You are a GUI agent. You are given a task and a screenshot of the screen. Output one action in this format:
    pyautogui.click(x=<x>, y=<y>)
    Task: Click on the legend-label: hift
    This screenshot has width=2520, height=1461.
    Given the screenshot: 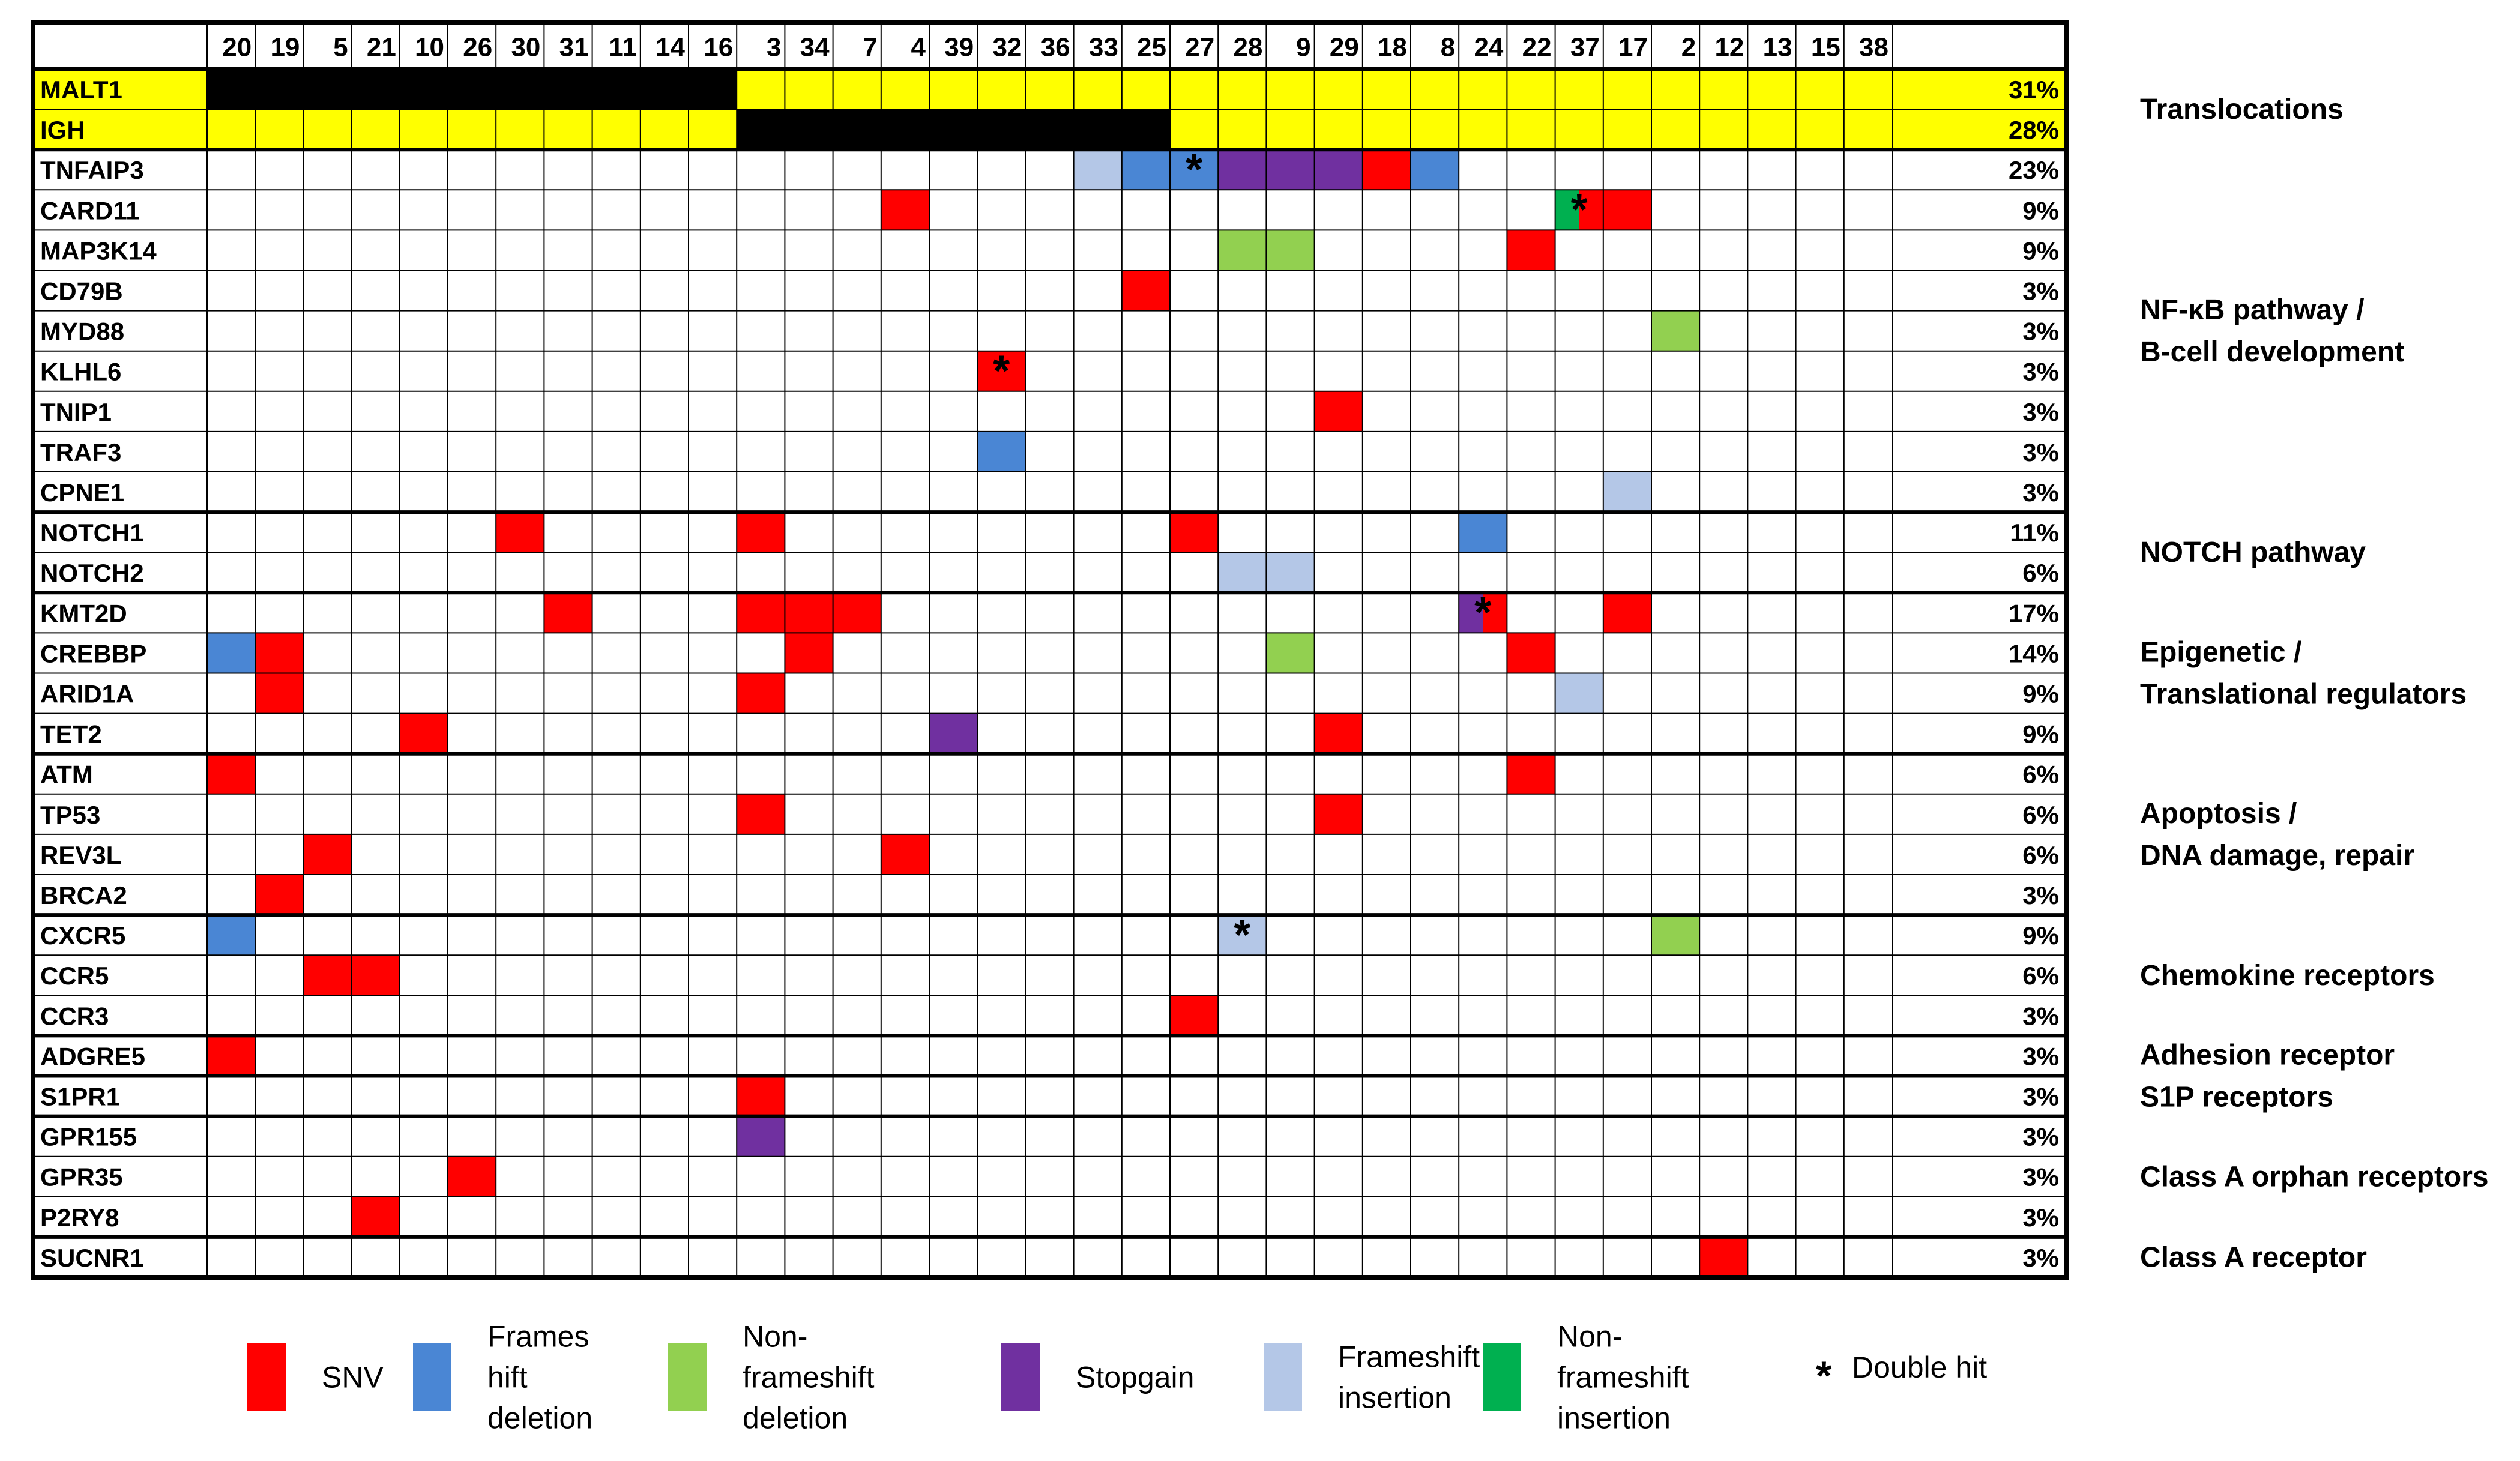 What is the action you would take?
    pyautogui.click(x=507, y=1378)
    